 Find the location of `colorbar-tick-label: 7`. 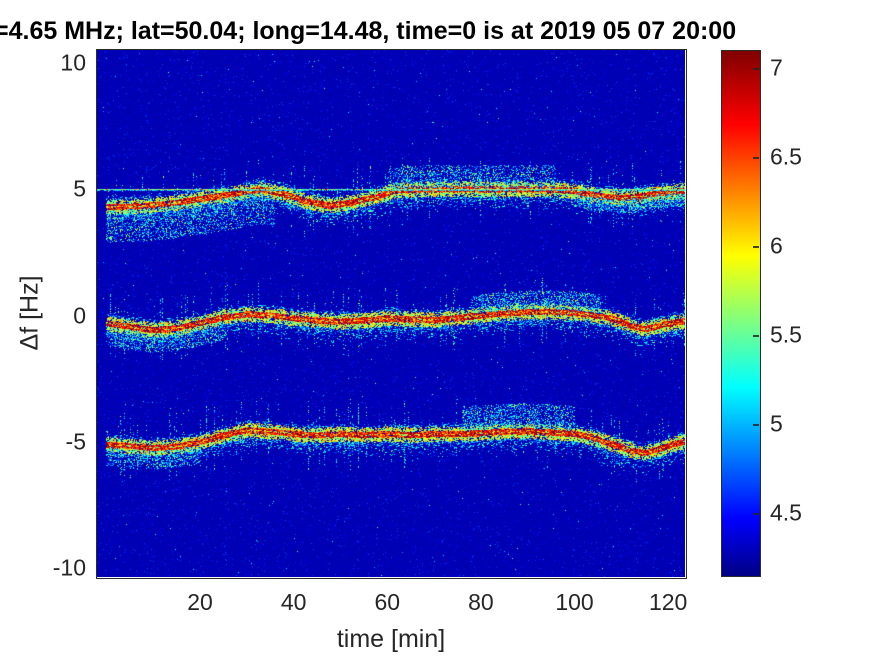

colorbar-tick-label: 7 is located at coordinates (776, 67).